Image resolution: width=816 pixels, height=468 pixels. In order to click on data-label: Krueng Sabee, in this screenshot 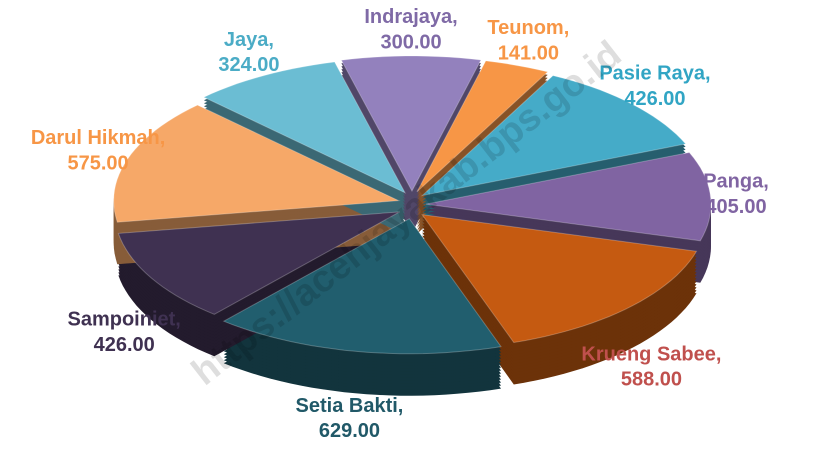, I will do `click(651, 355)`.